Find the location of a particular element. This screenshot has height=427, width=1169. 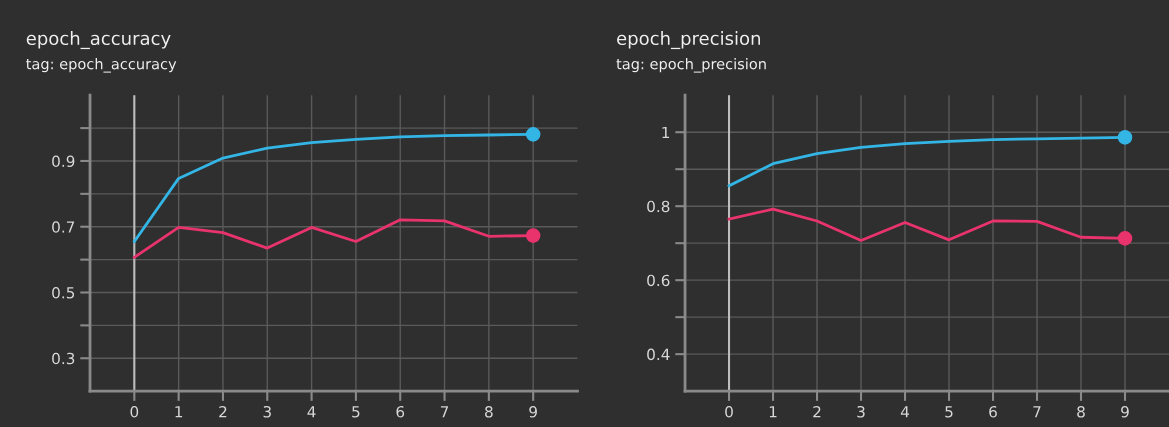

y-tick-label: 0.7 is located at coordinates (63, 227).